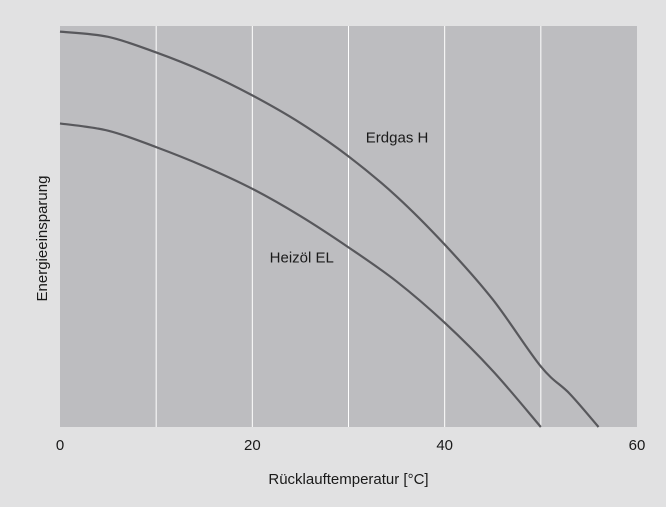  Describe the element at coordinates (252, 445) in the screenshot. I see `x-tick-label: 20` at that location.